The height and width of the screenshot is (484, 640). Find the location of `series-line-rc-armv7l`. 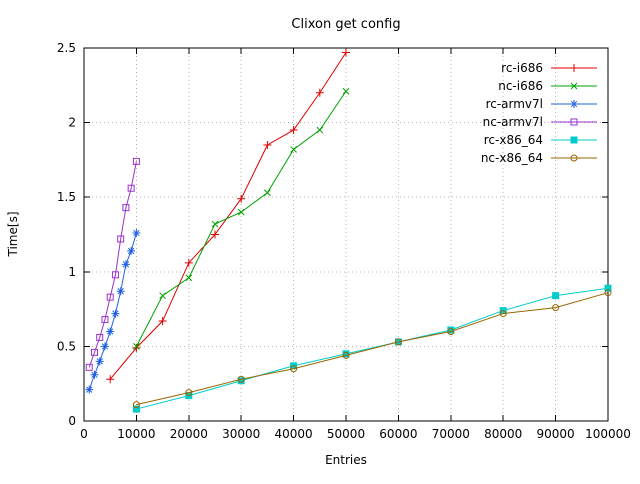

series-line-rc-armv7l is located at coordinates (112, 311).